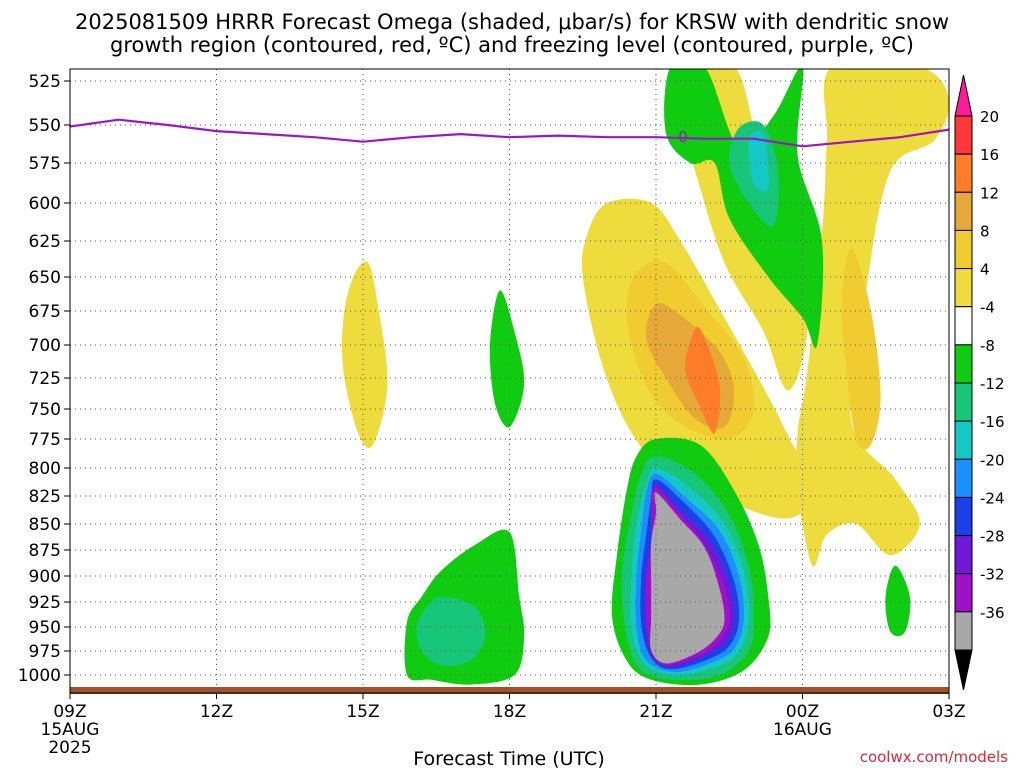 The image size is (1024, 768). I want to click on x-axis-label: Forecast Time (UTC), so click(508, 758).